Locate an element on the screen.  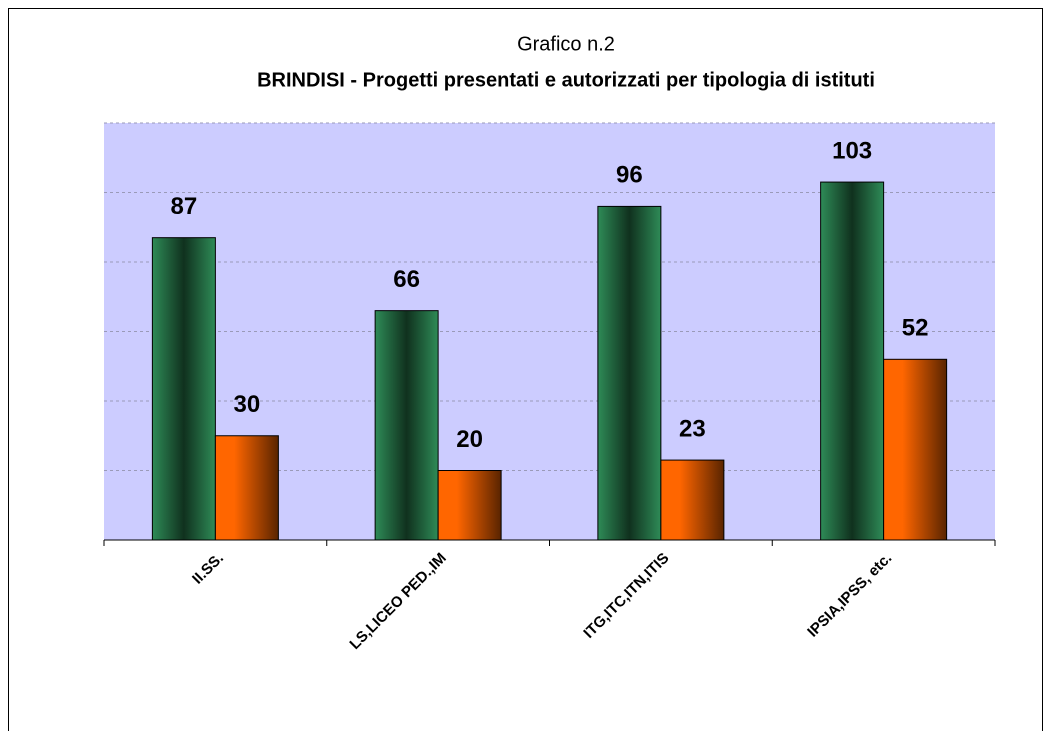
data-label: 96 is located at coordinates (629, 175).